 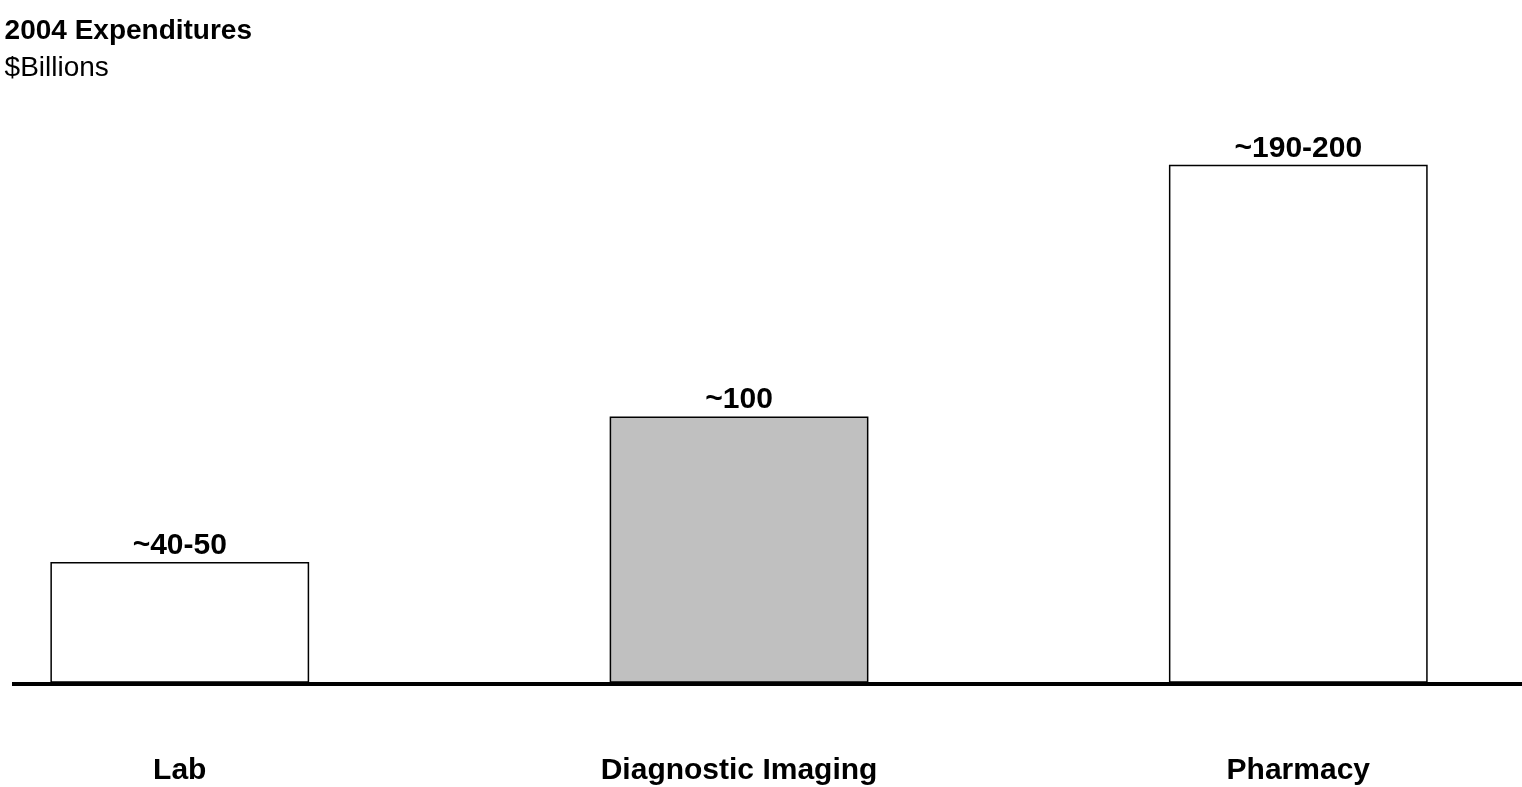 I want to click on chart-title: 2004 Expenditures, so click(x=128, y=30).